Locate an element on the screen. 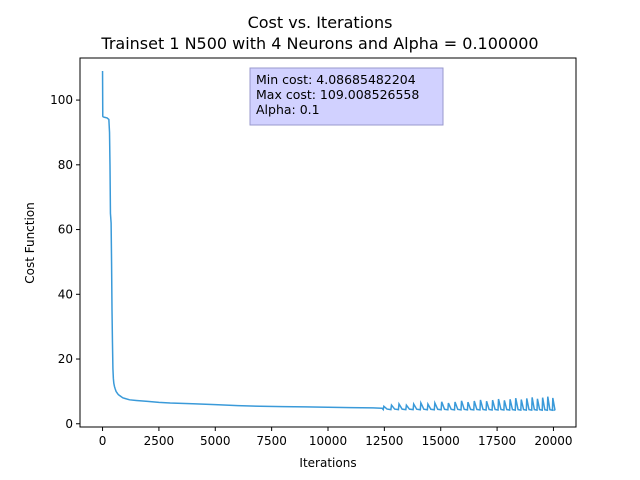 The width and height of the screenshot is (640, 480). x-tick-label: 5000 is located at coordinates (215, 441).